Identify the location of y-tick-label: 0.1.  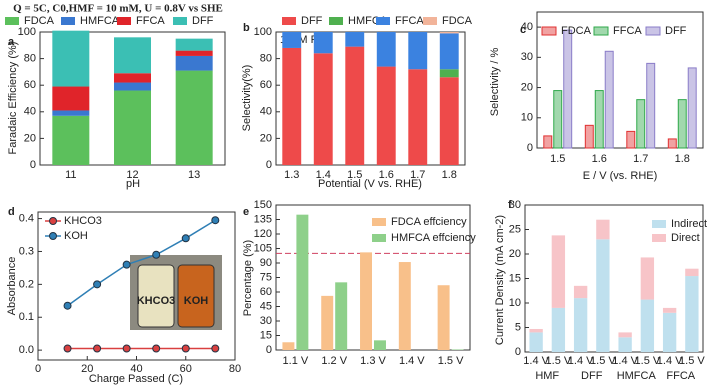
(26, 317).